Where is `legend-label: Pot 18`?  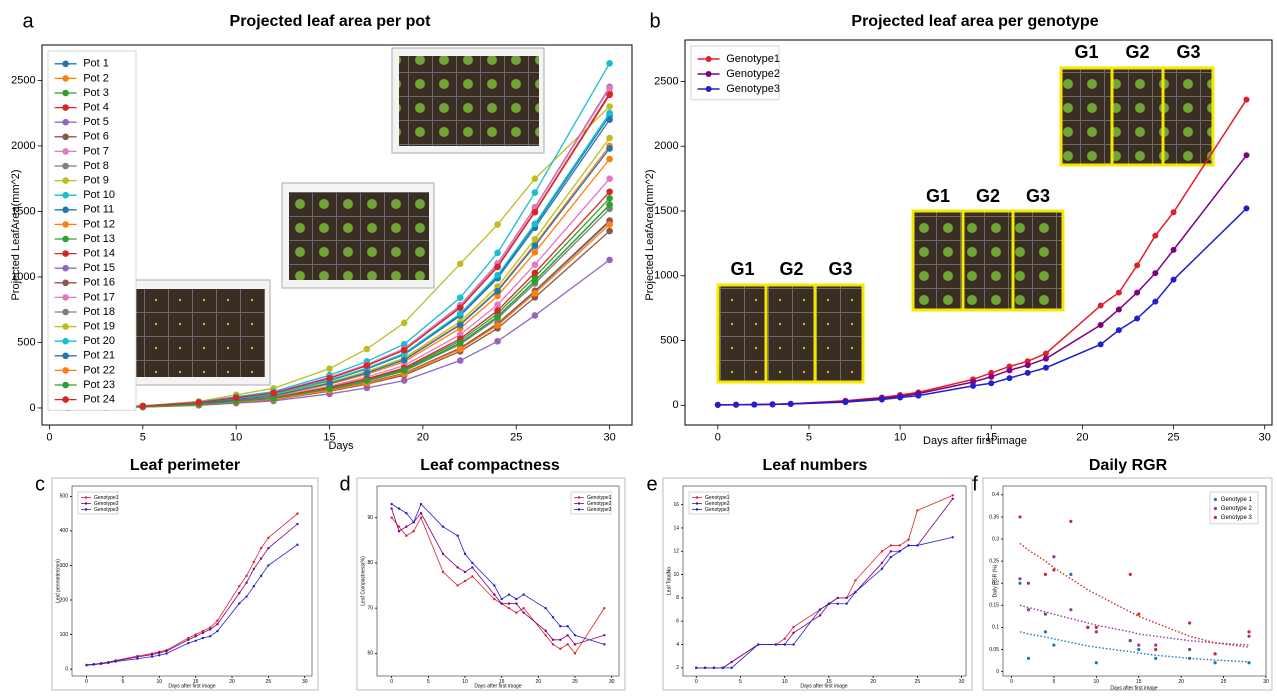
legend-label: Pot 18 is located at coordinates (99, 312).